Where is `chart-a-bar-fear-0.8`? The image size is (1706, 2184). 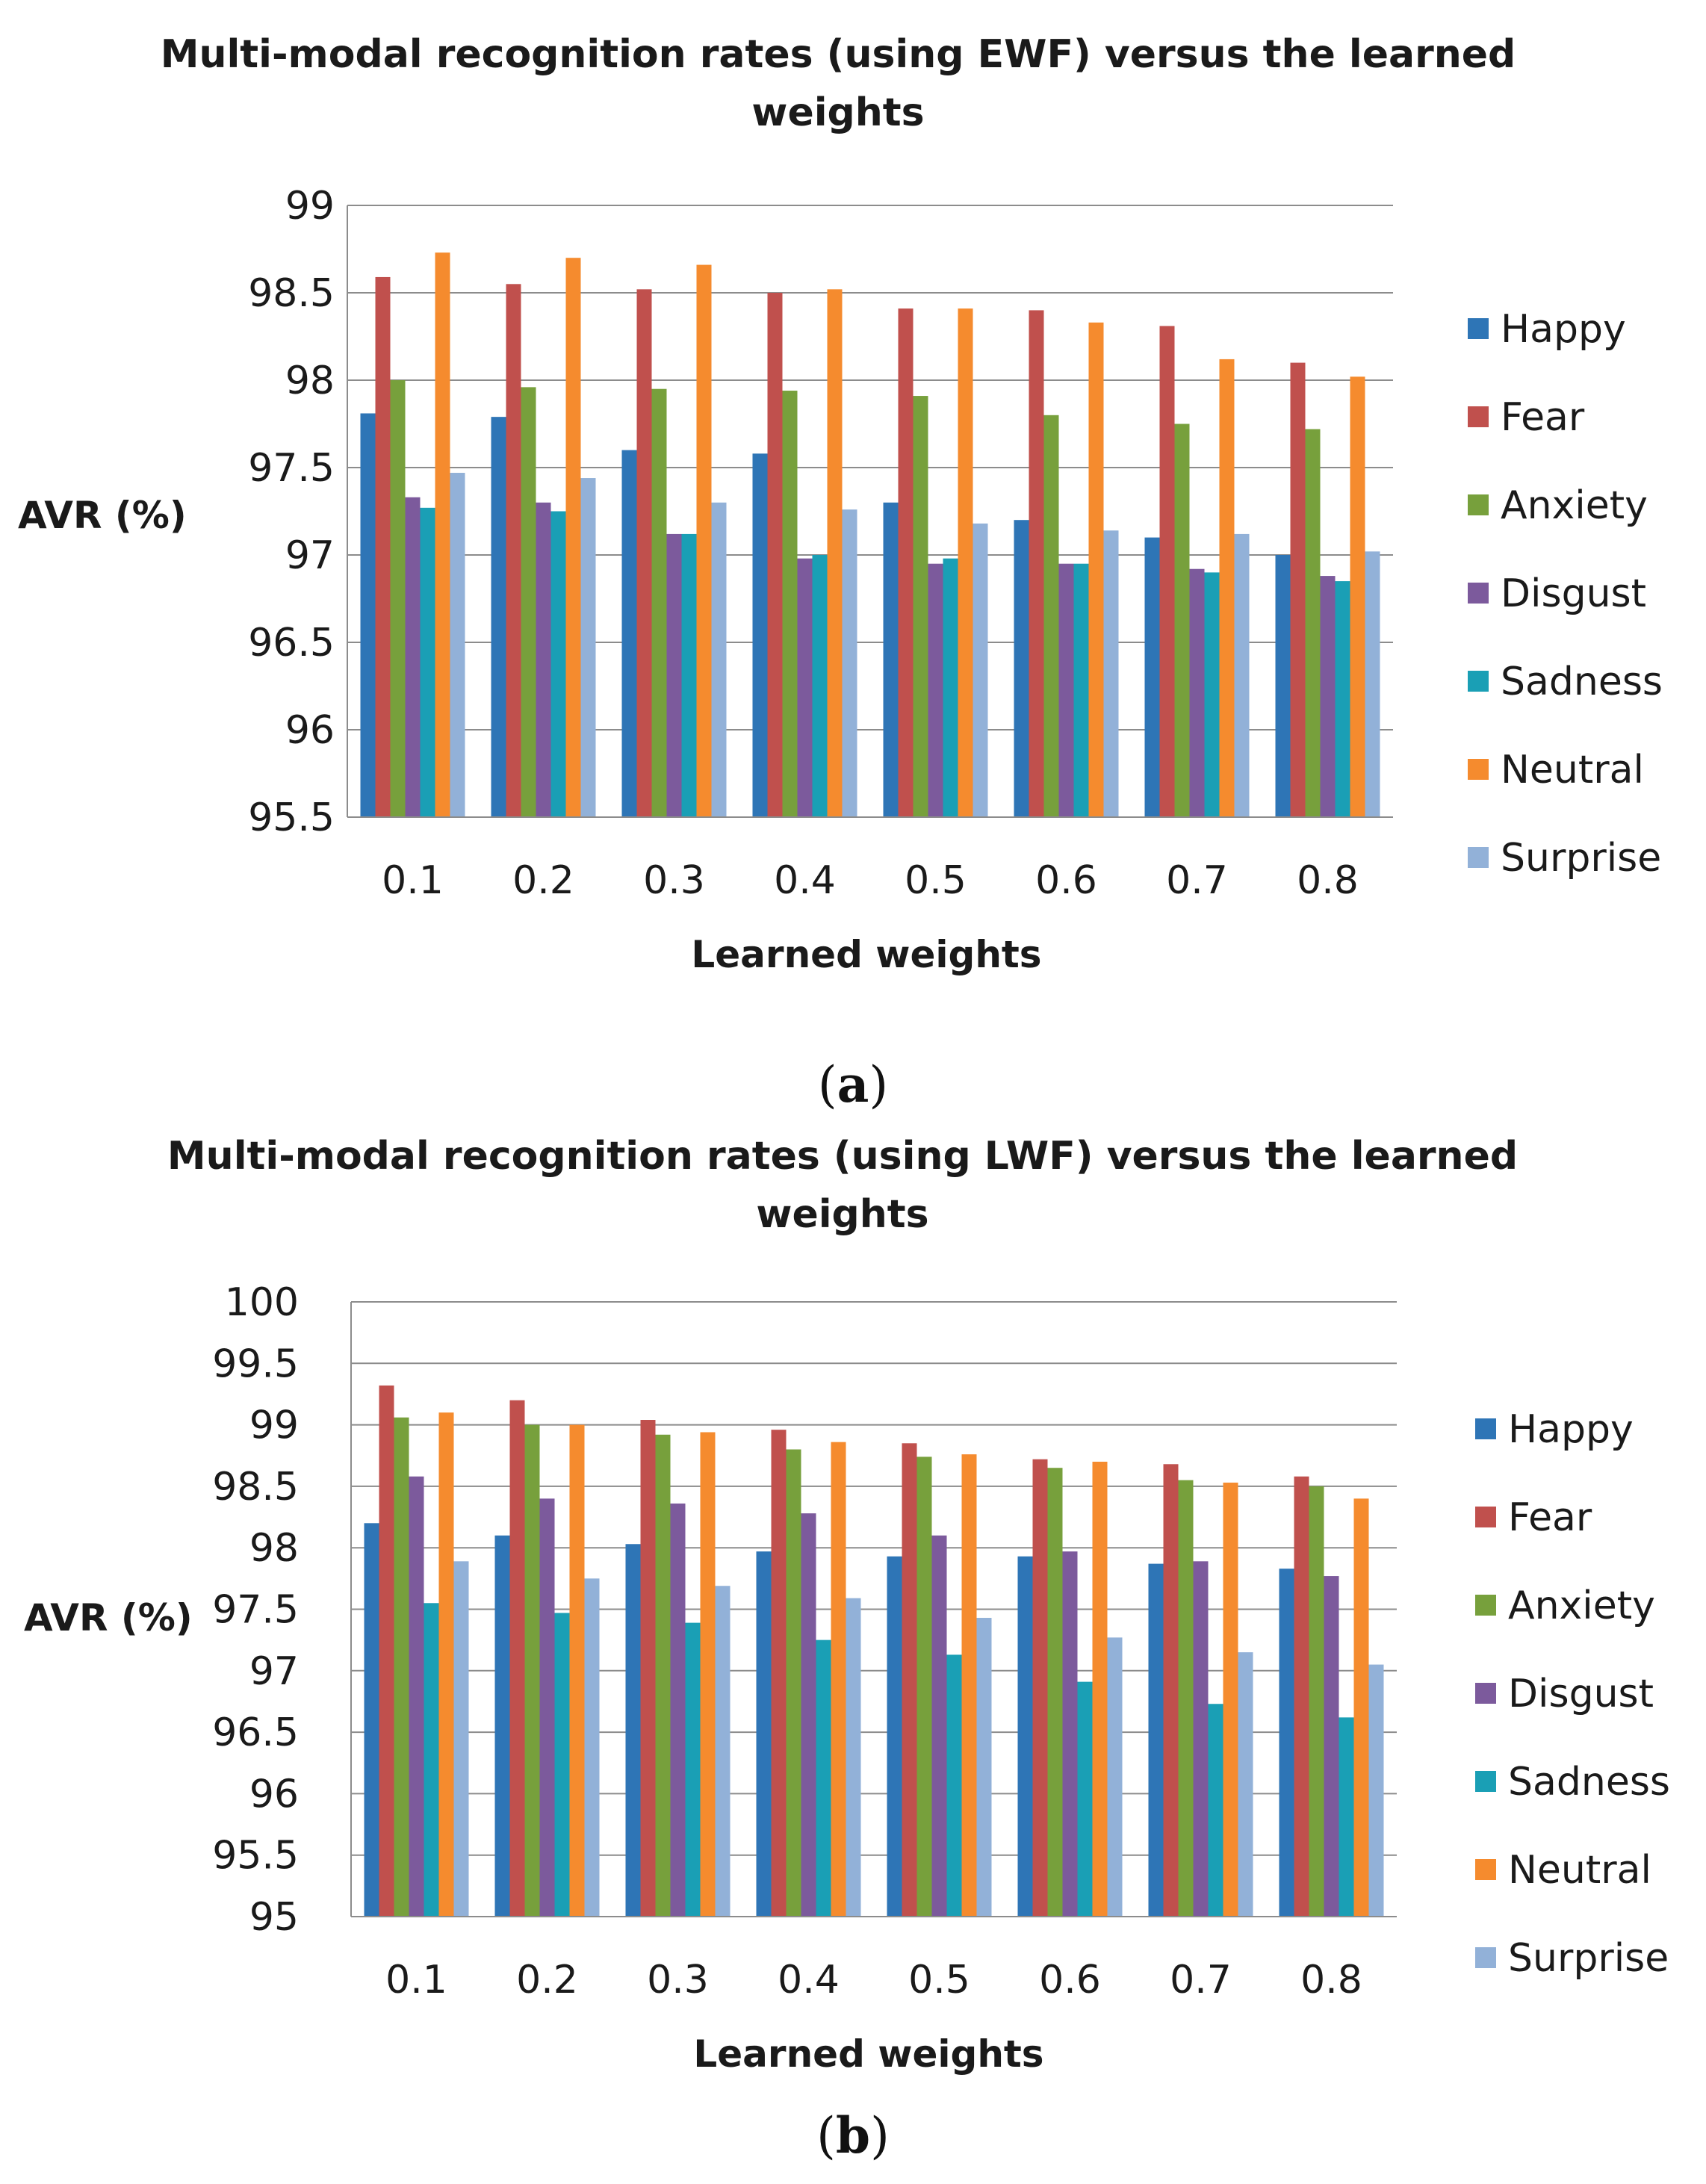 chart-a-bar-fear-0.8 is located at coordinates (1298, 590).